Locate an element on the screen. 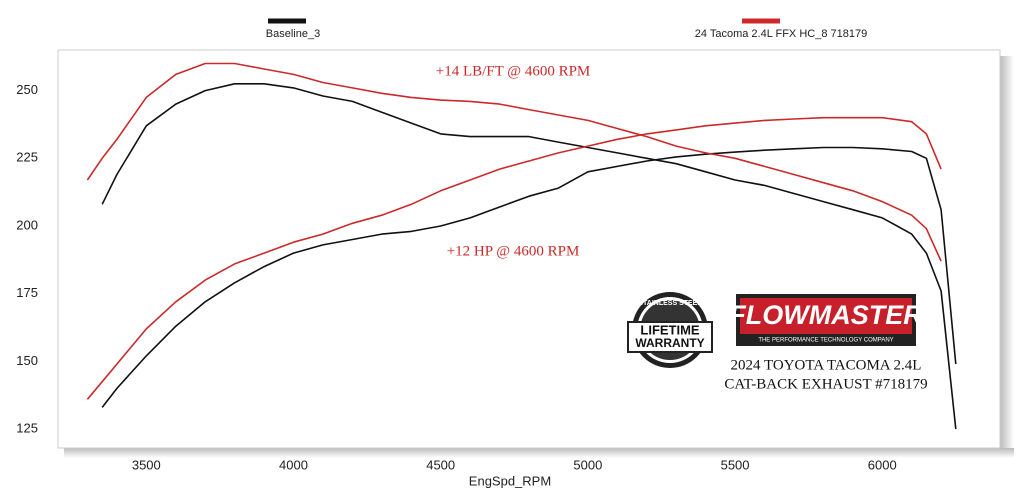 Image resolution: width=1024 pixels, height=488 pixels. brand-tagline: THE PERFORMANCE TECHNOLOGY COMPANY is located at coordinates (825, 341).